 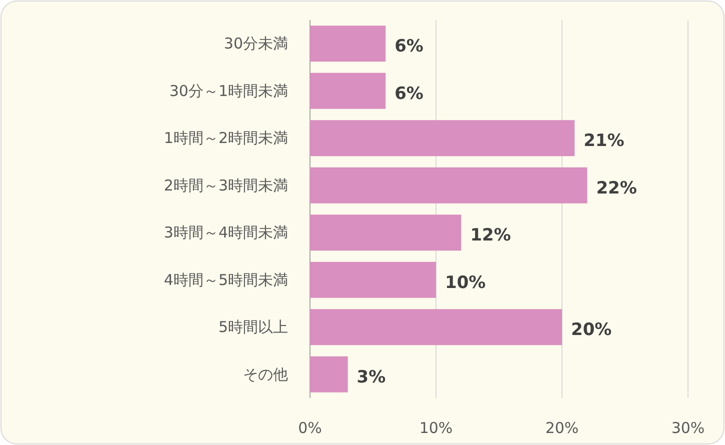 What do you see at coordinates (490, 236) in the screenshot?
I see `data-label: 12%` at bounding box center [490, 236].